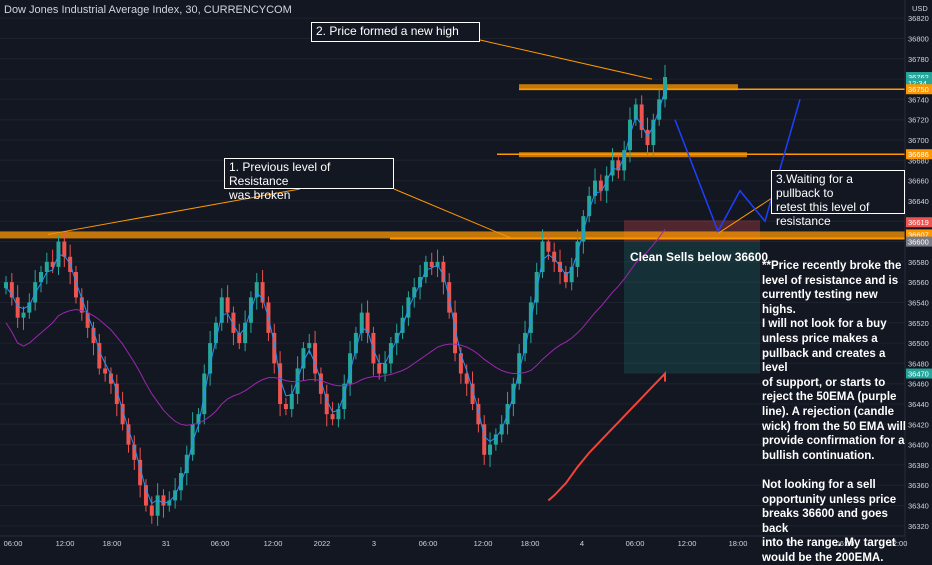 This screenshot has height=565, width=932. What do you see at coordinates (918, 323) in the screenshot?
I see `price-tick-label: 36520` at bounding box center [918, 323].